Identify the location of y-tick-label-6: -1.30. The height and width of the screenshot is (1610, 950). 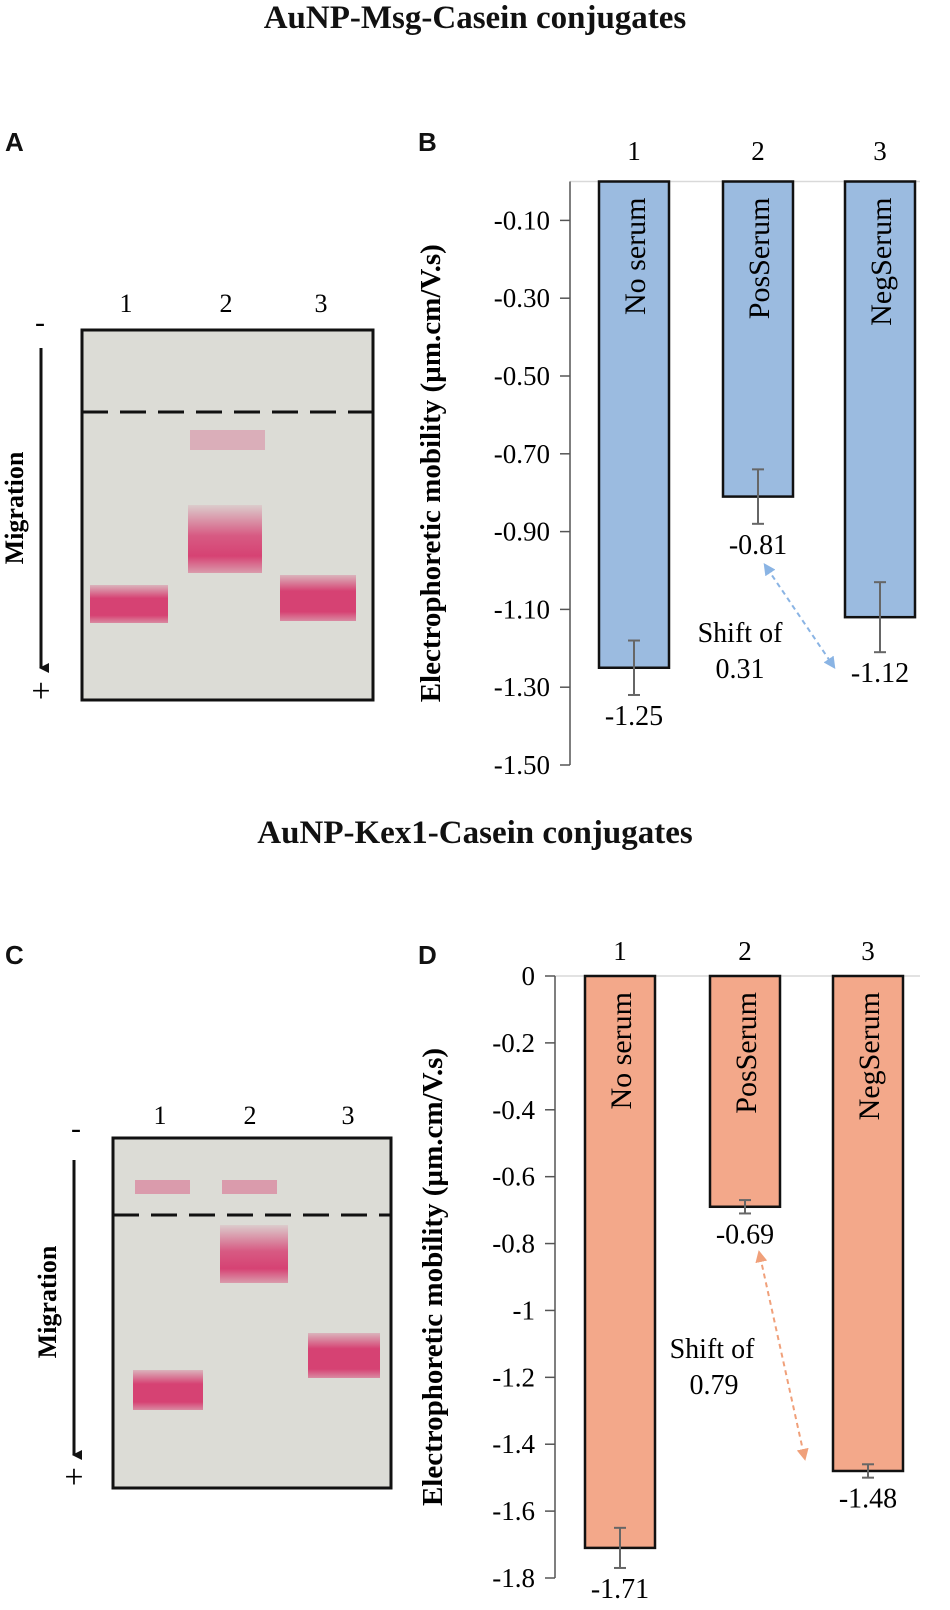
(522, 687).